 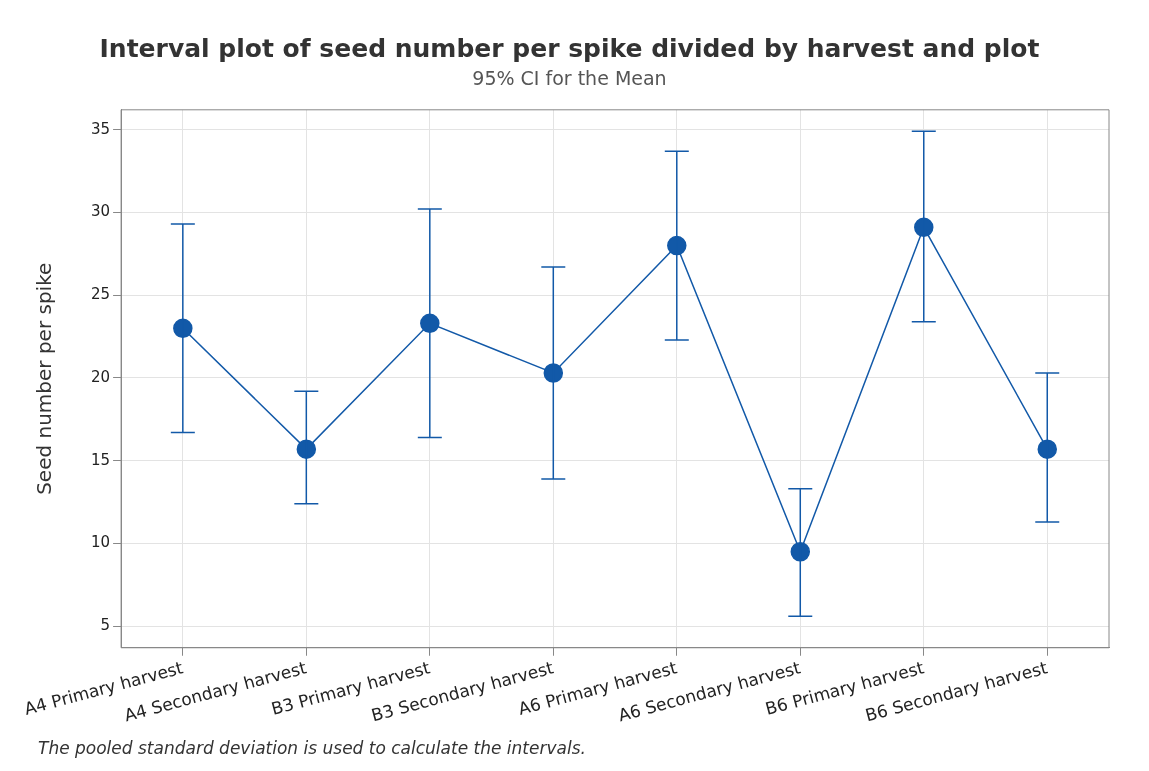 I want to click on y-tick-label: 15, so click(x=100, y=459).